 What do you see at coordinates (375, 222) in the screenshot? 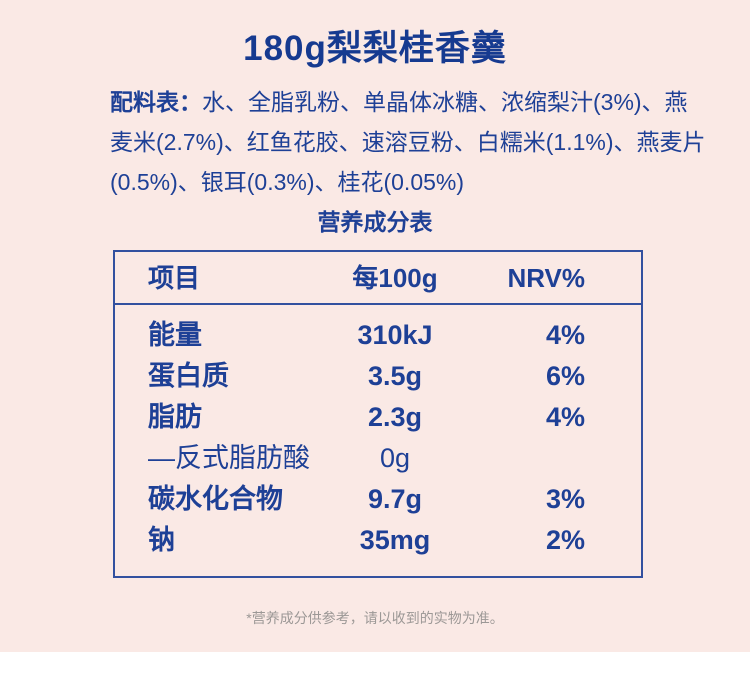
I see `nutrition-section-title: 营养成分表` at bounding box center [375, 222].